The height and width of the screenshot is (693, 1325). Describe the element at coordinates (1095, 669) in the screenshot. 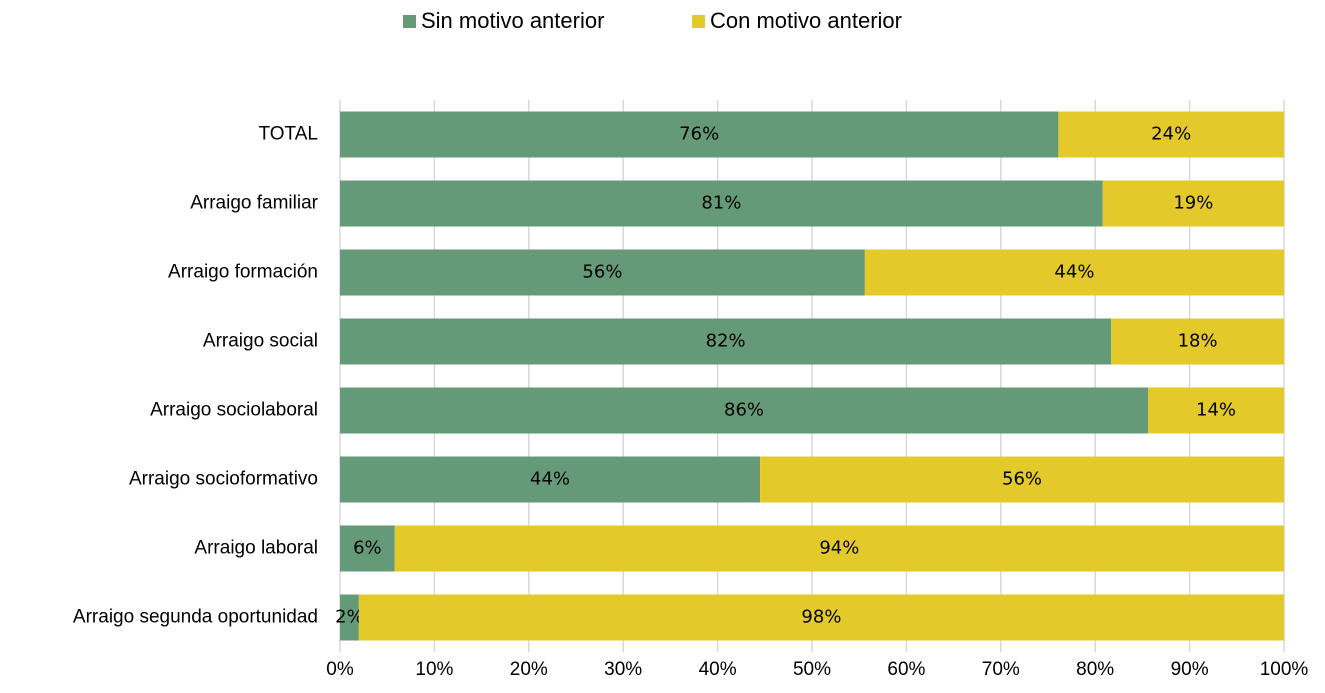

I see `x-tick-label: 80%` at that location.